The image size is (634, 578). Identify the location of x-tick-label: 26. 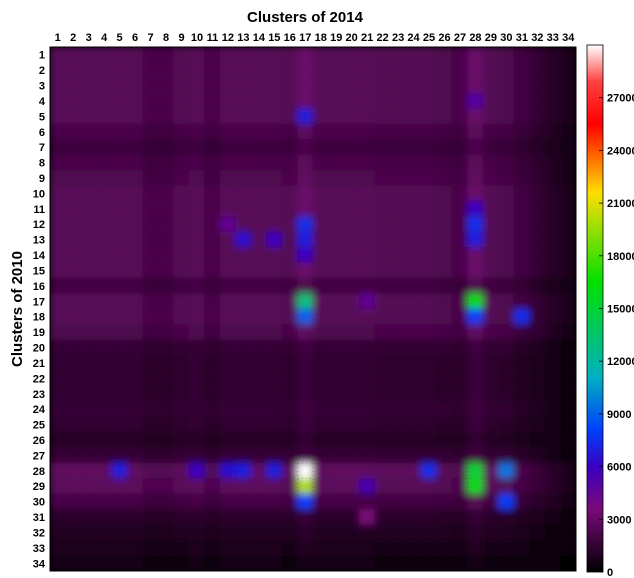
(444, 38).